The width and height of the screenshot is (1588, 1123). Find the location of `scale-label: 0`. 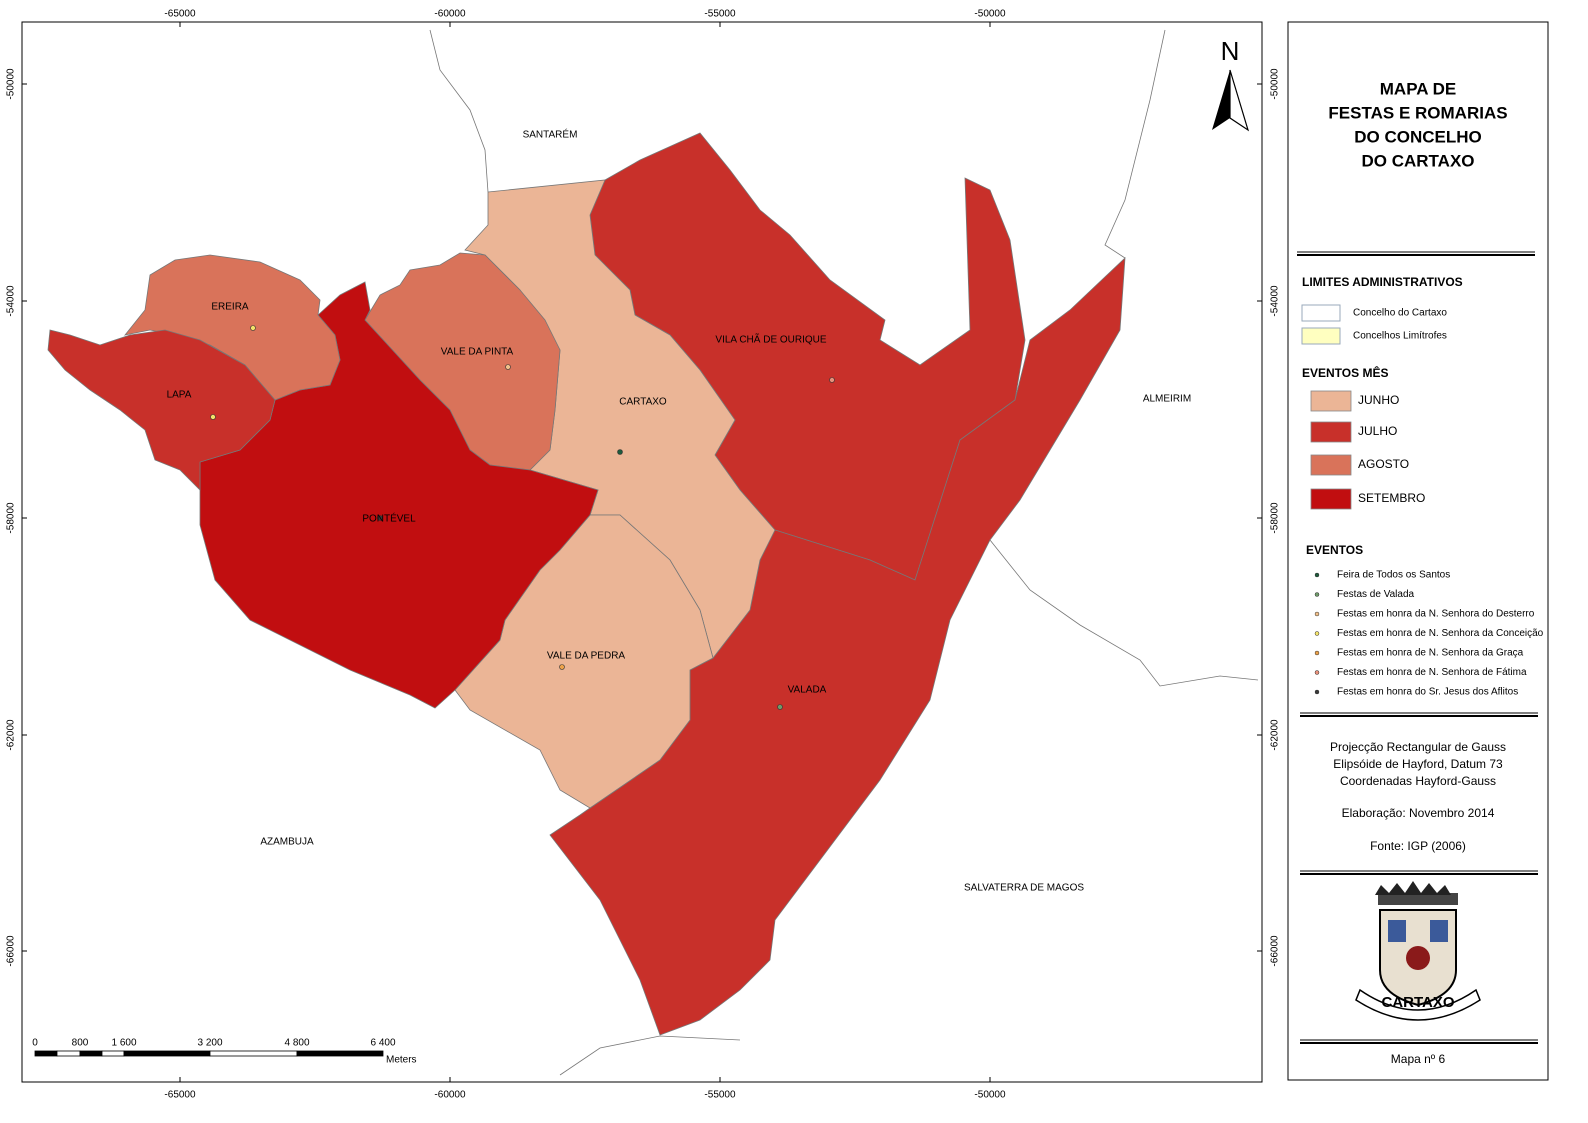

scale-label: 0 is located at coordinates (35, 1043).